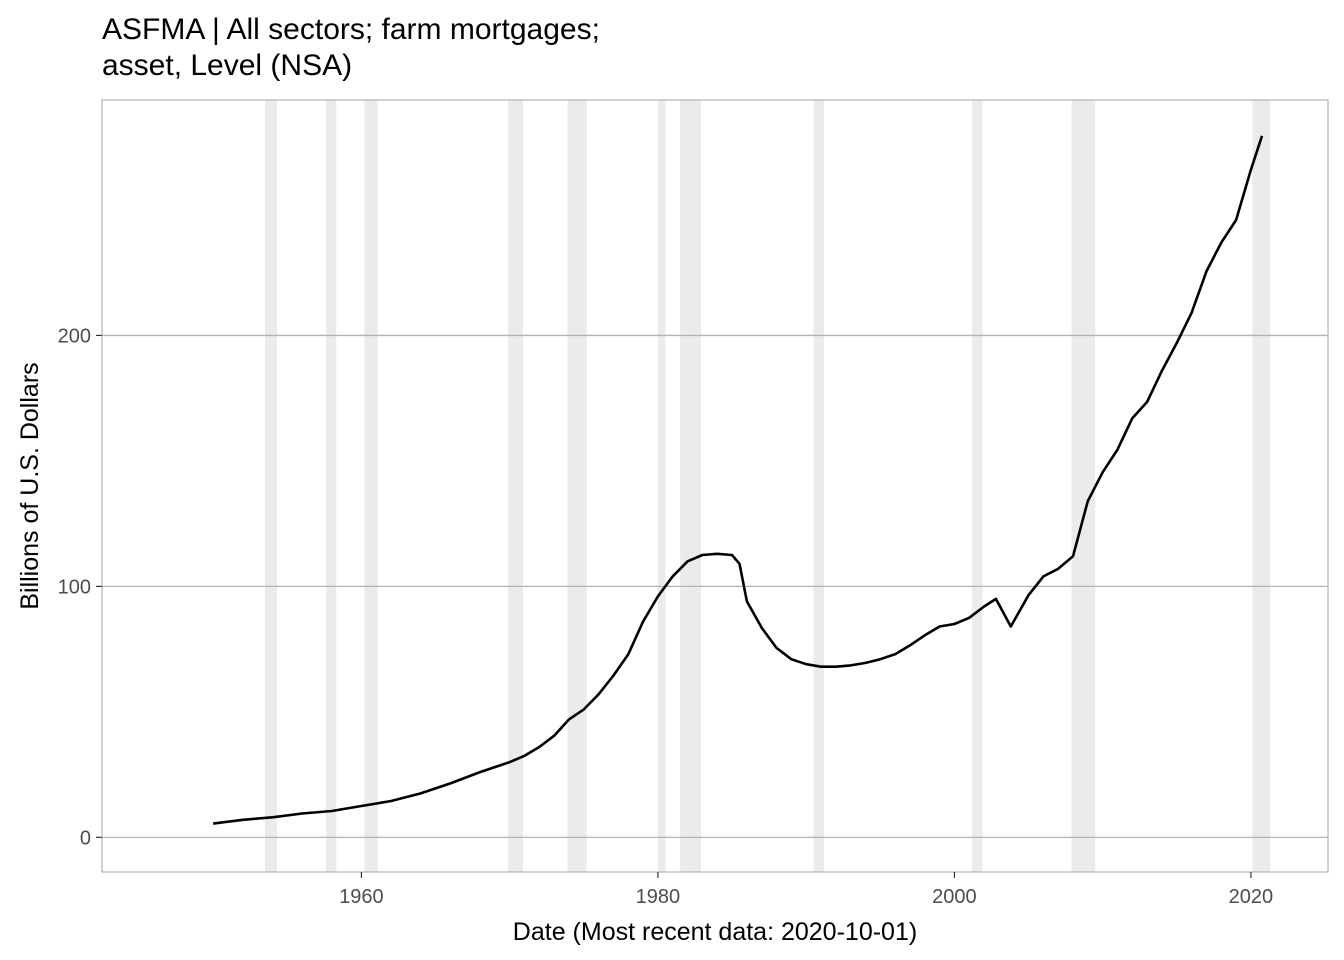  Describe the element at coordinates (361, 897) in the screenshot. I see `x-tick-label-0: 1960` at that location.